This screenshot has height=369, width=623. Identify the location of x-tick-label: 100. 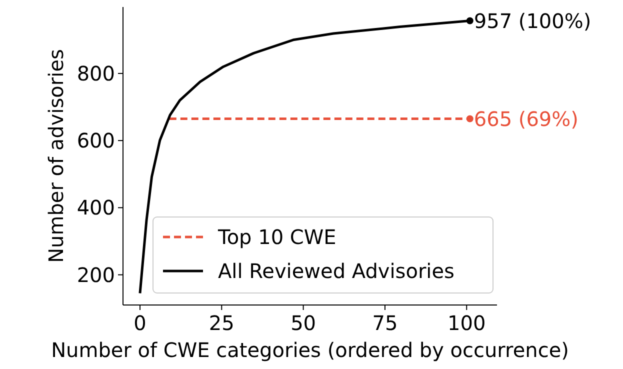
(467, 323).